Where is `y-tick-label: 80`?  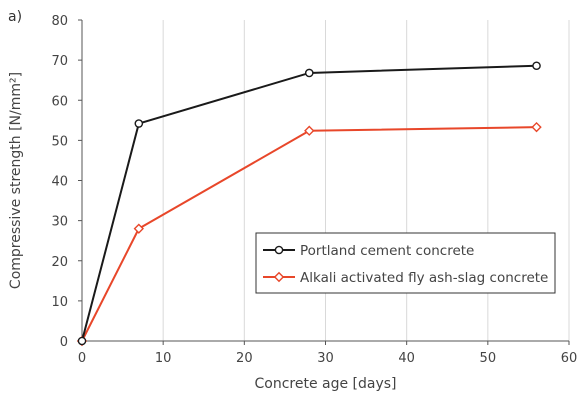 y-tick-label: 80 is located at coordinates (59, 21).